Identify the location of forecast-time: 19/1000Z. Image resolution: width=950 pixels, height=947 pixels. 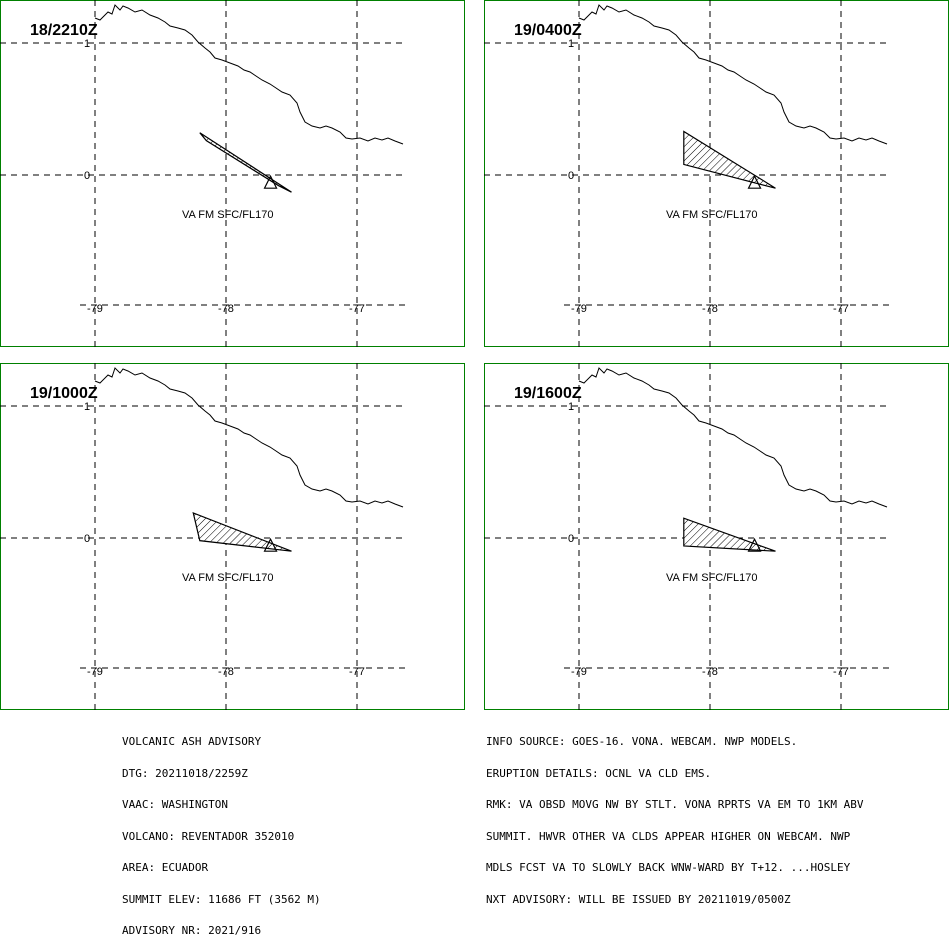
(64, 393).